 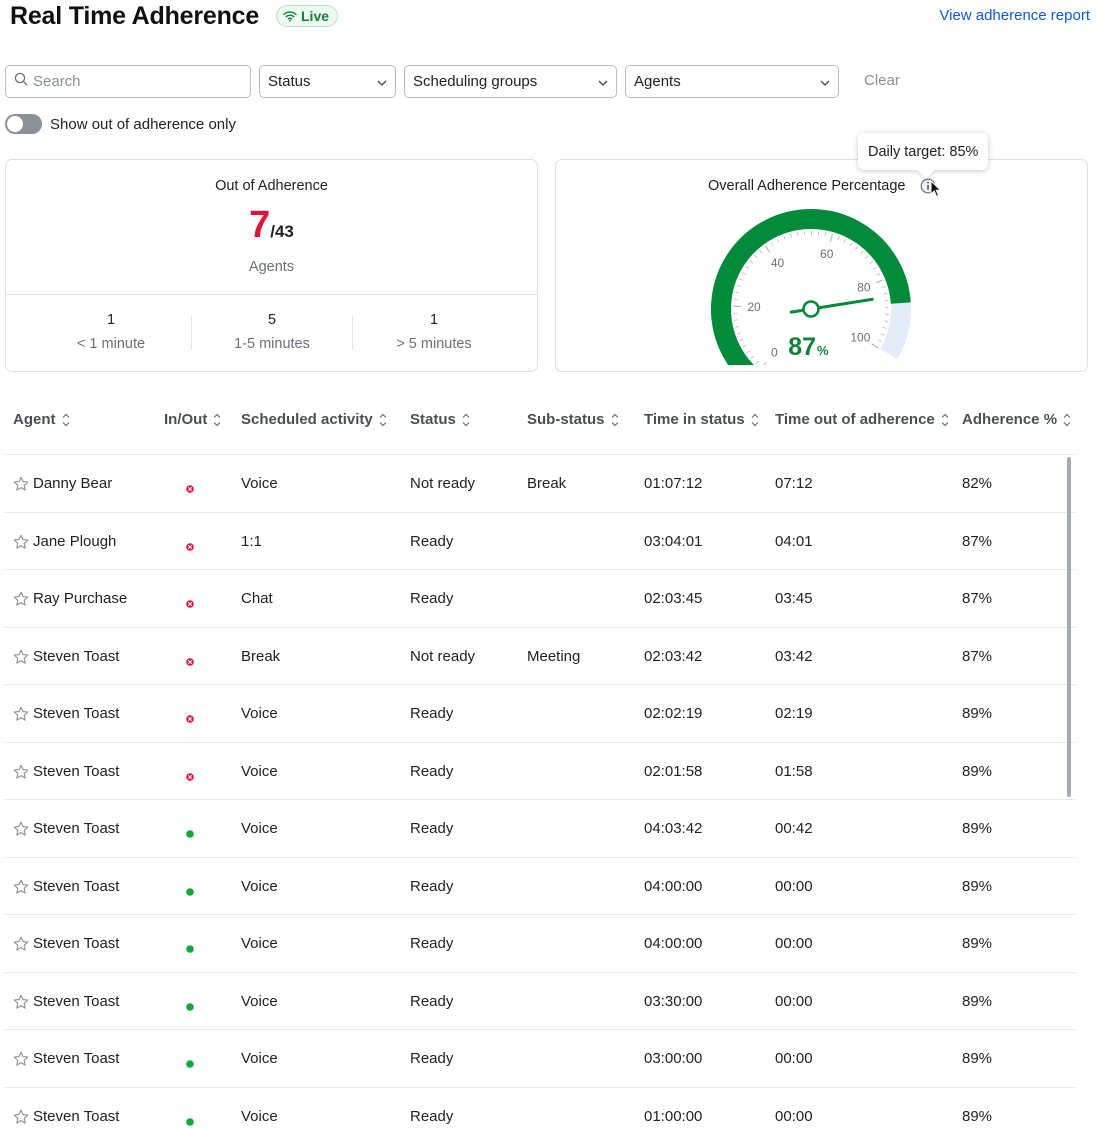 I want to click on table-row: Steven Toast Voice Ready 03:30:00 00:00 89%, so click(x=540, y=1000).